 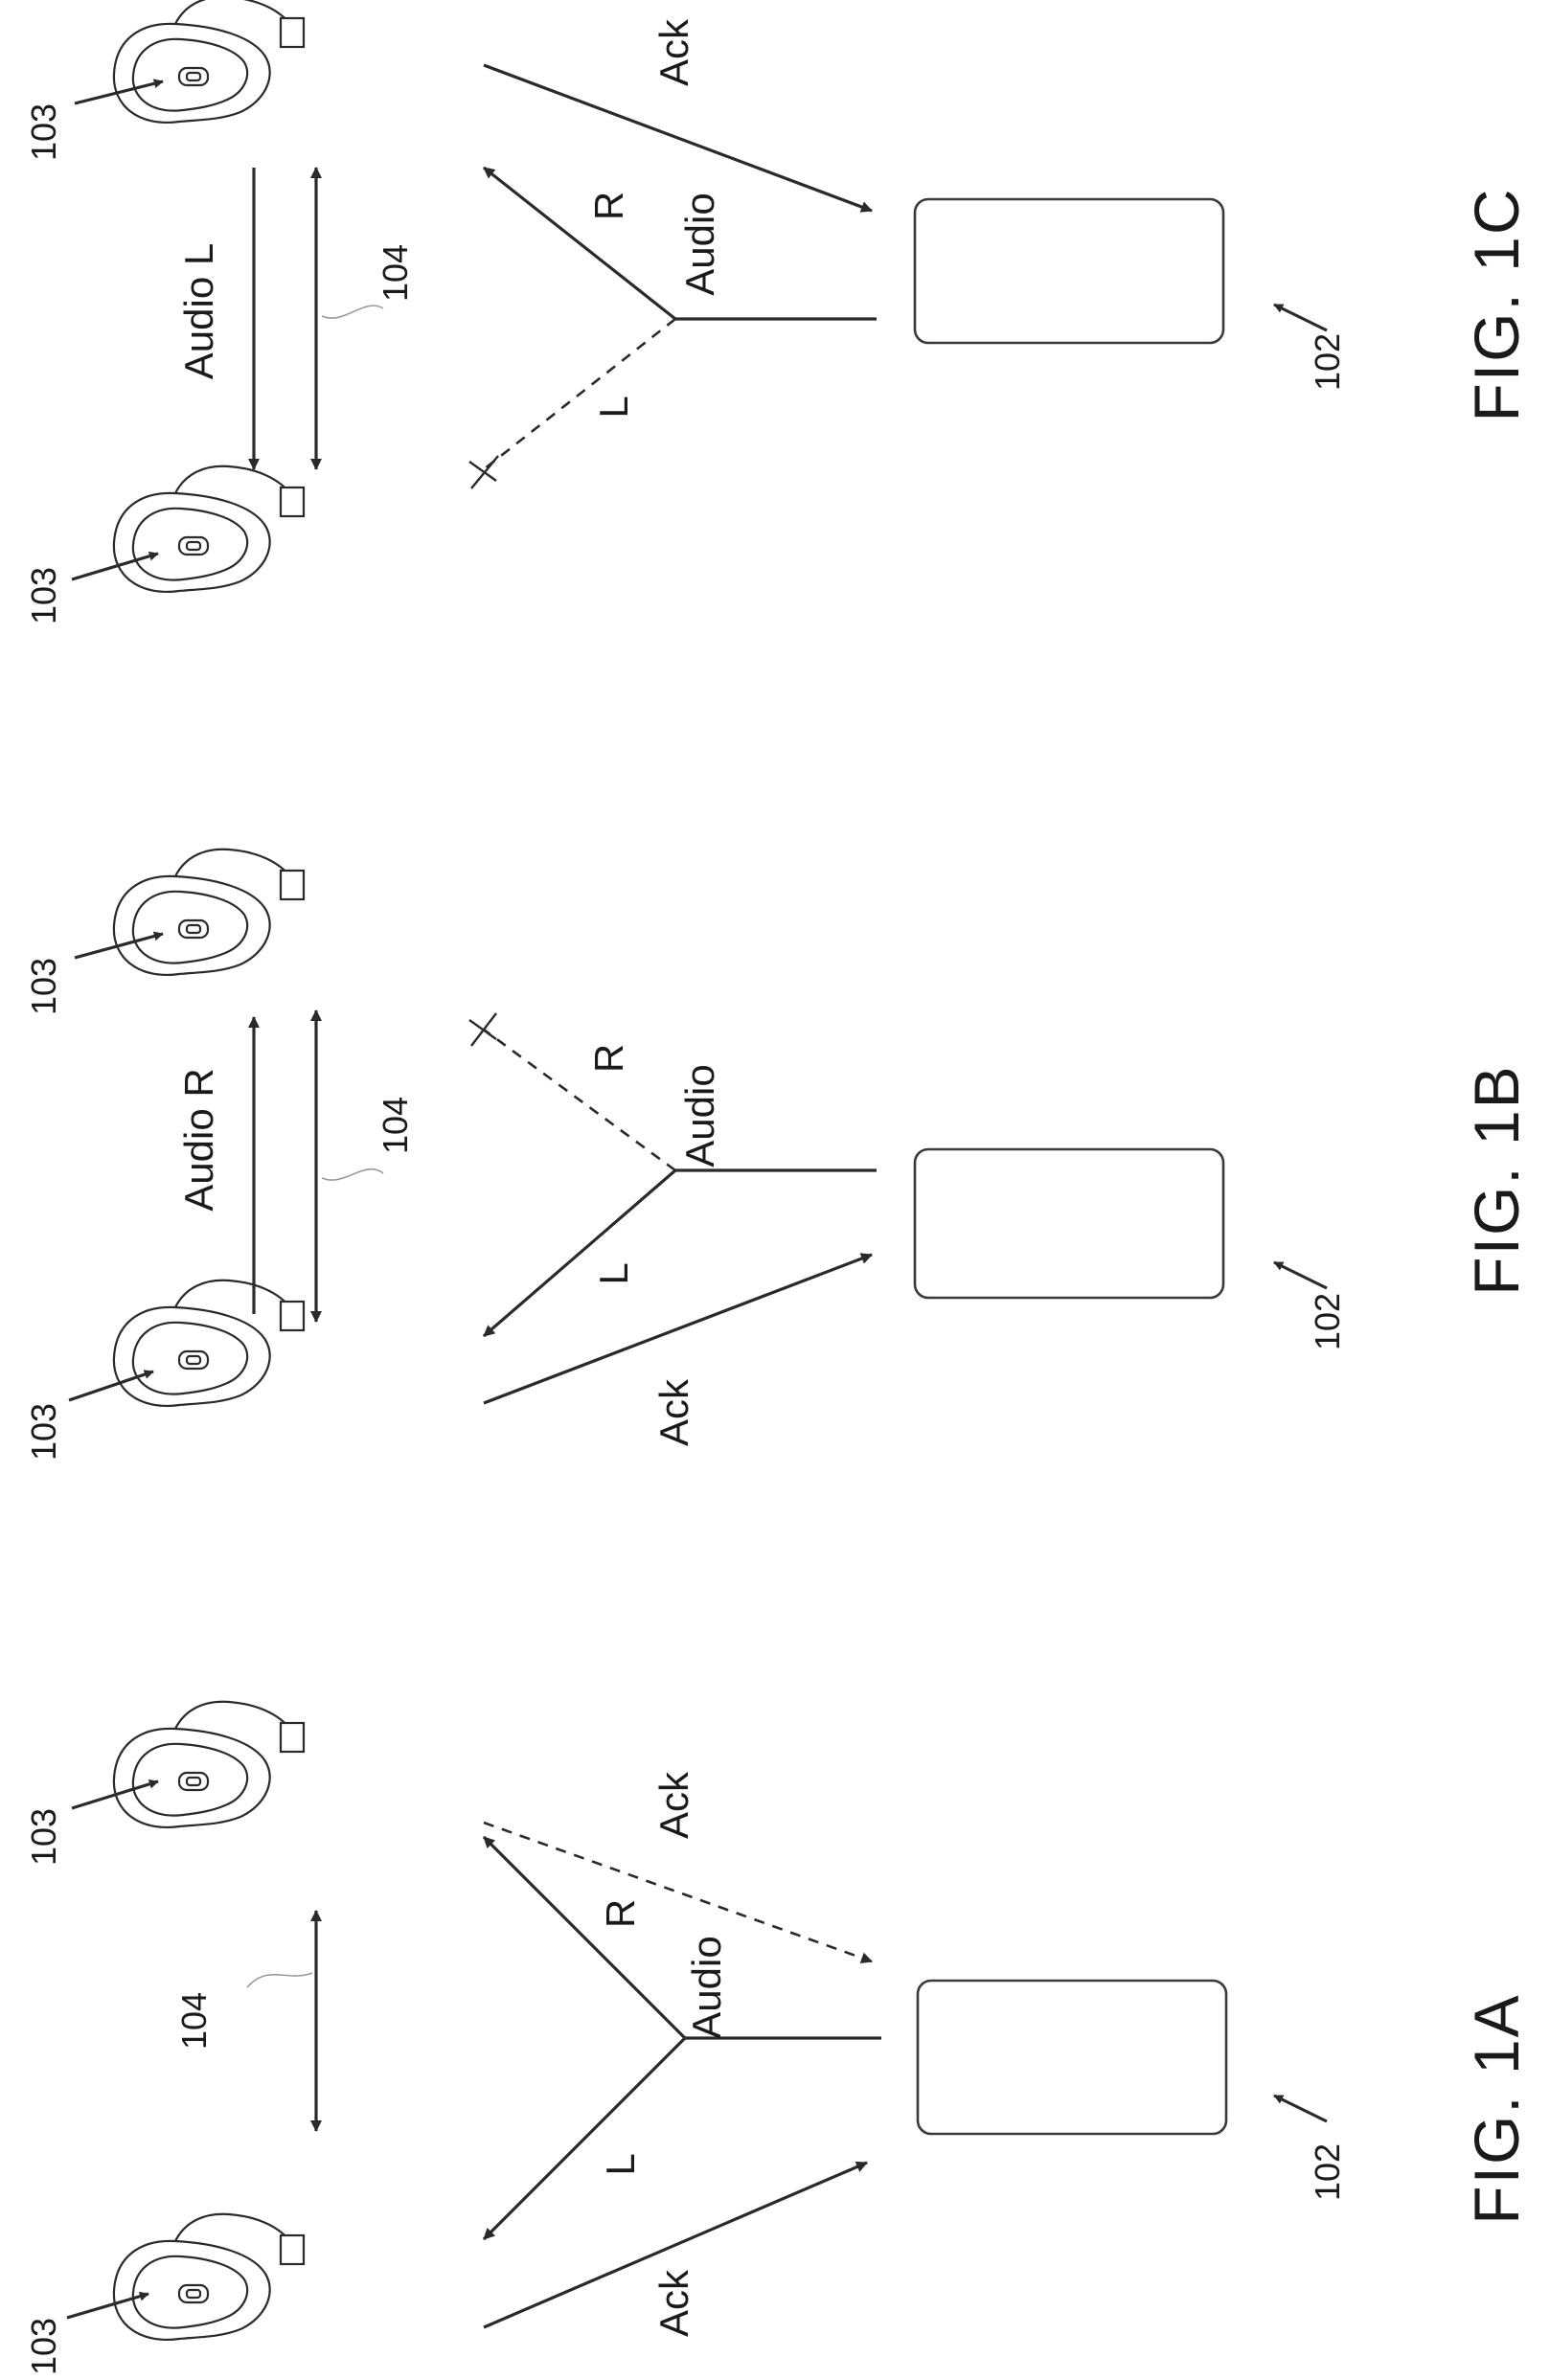 I want to click on ack-right-dashed-arrow, so click(x=678, y=1892).